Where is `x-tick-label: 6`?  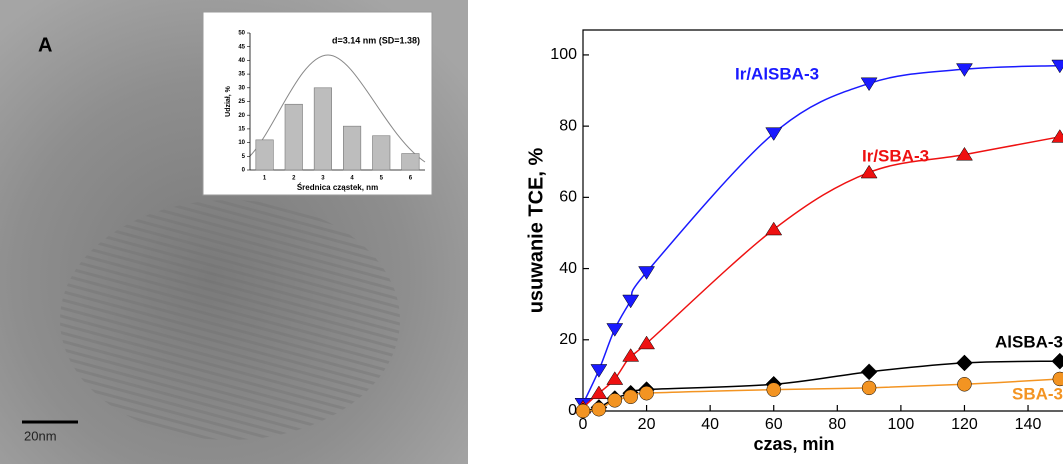 x-tick-label: 6 is located at coordinates (411, 179).